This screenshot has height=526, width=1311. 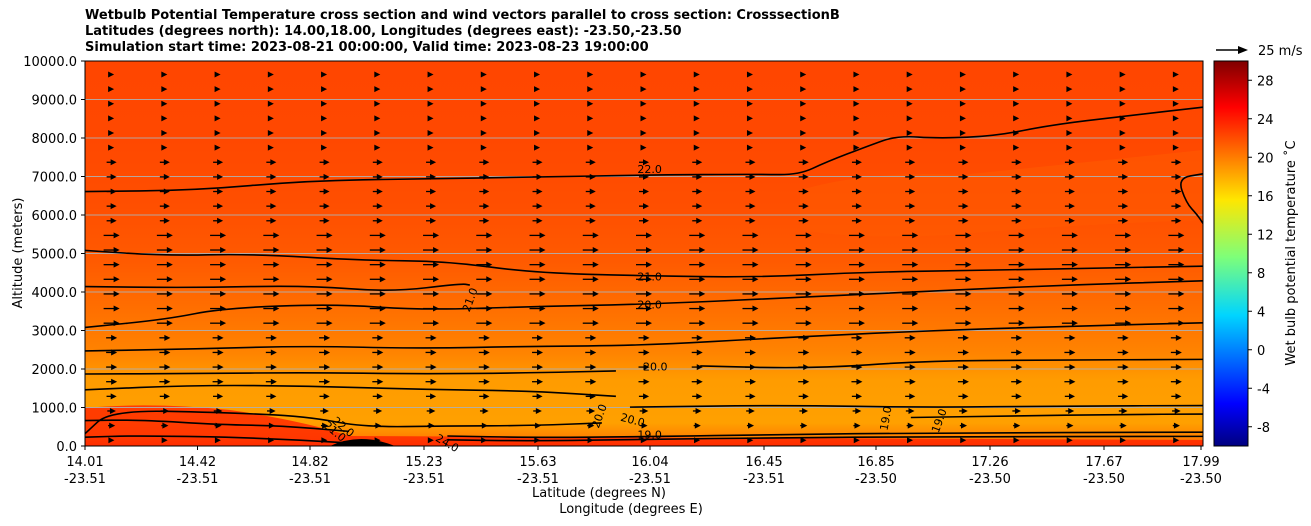 I want to click on y-tick-label: 1000.0, so click(x=55, y=409).